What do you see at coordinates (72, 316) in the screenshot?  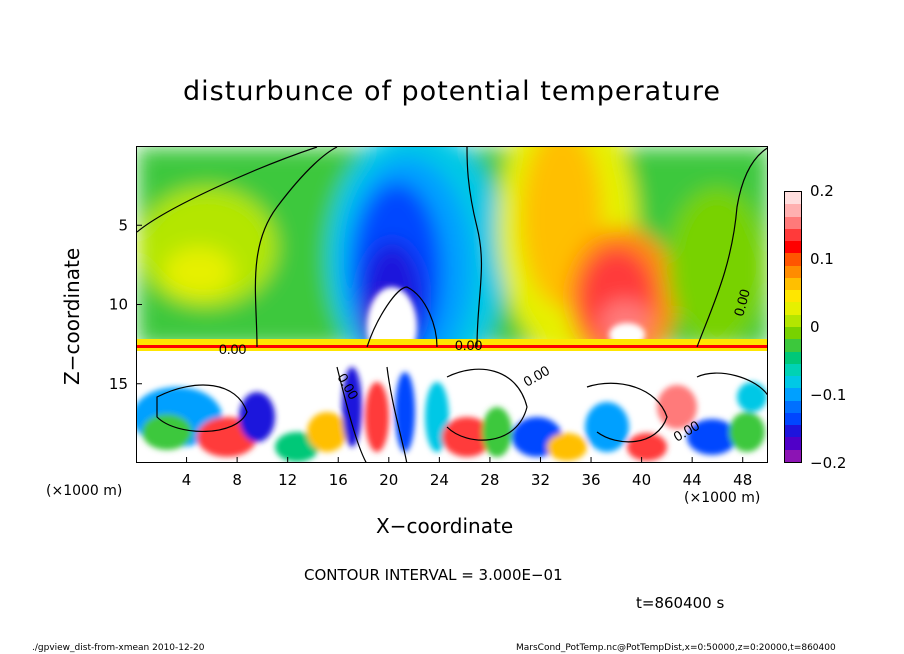 I see `y-axis-label: Z−coordinate` at bounding box center [72, 316].